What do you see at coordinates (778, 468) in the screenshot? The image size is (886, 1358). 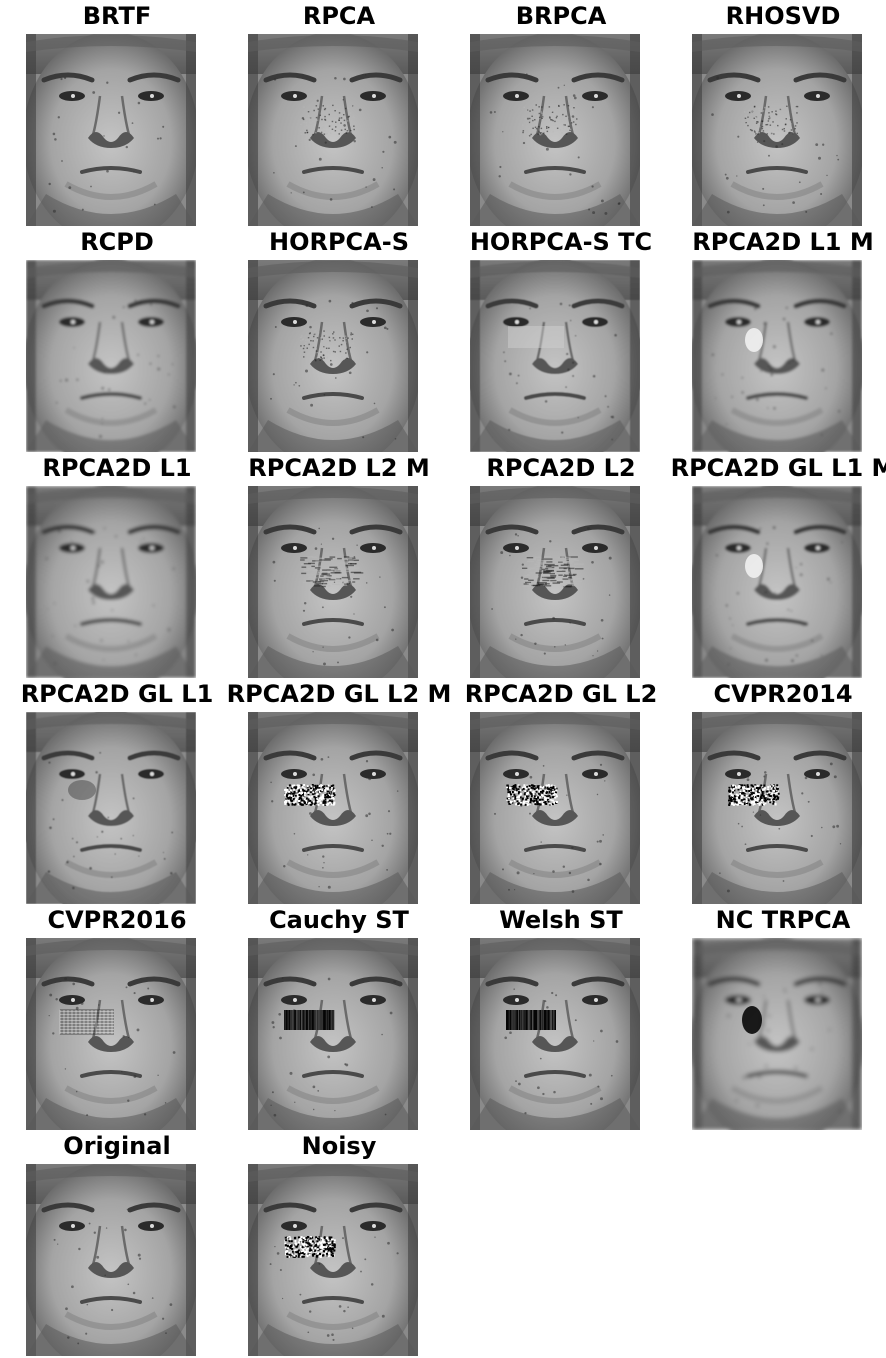 I see `panel-title: RPCA2D GL L1 M` at bounding box center [778, 468].